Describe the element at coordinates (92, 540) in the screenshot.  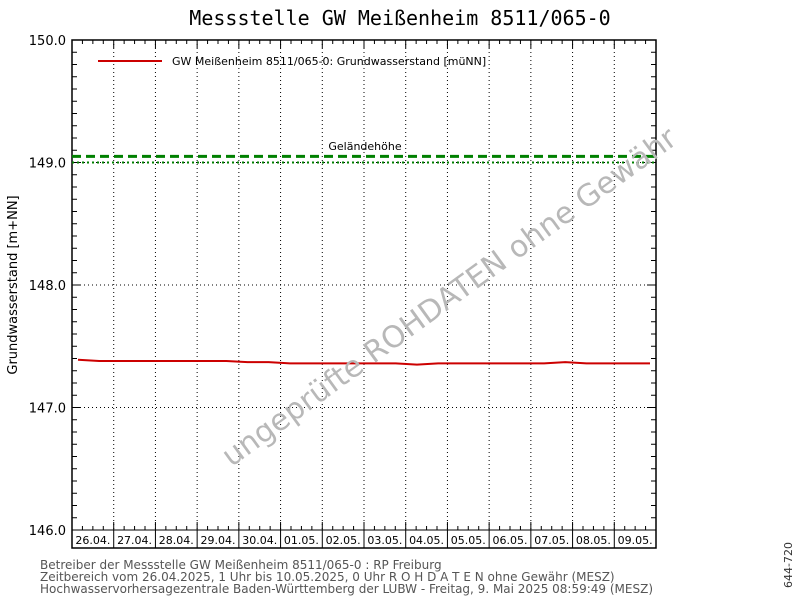
I see `x-tick-label: 26.04.` at that location.